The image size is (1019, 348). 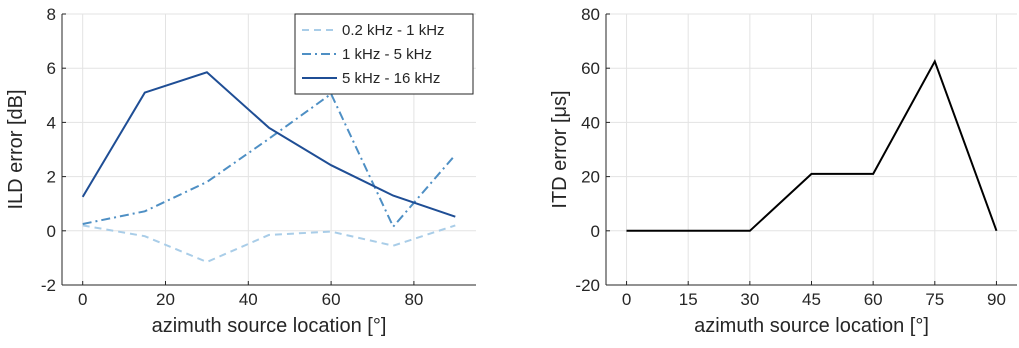 I want to click on x-tick-label: 45, so click(x=811, y=299).